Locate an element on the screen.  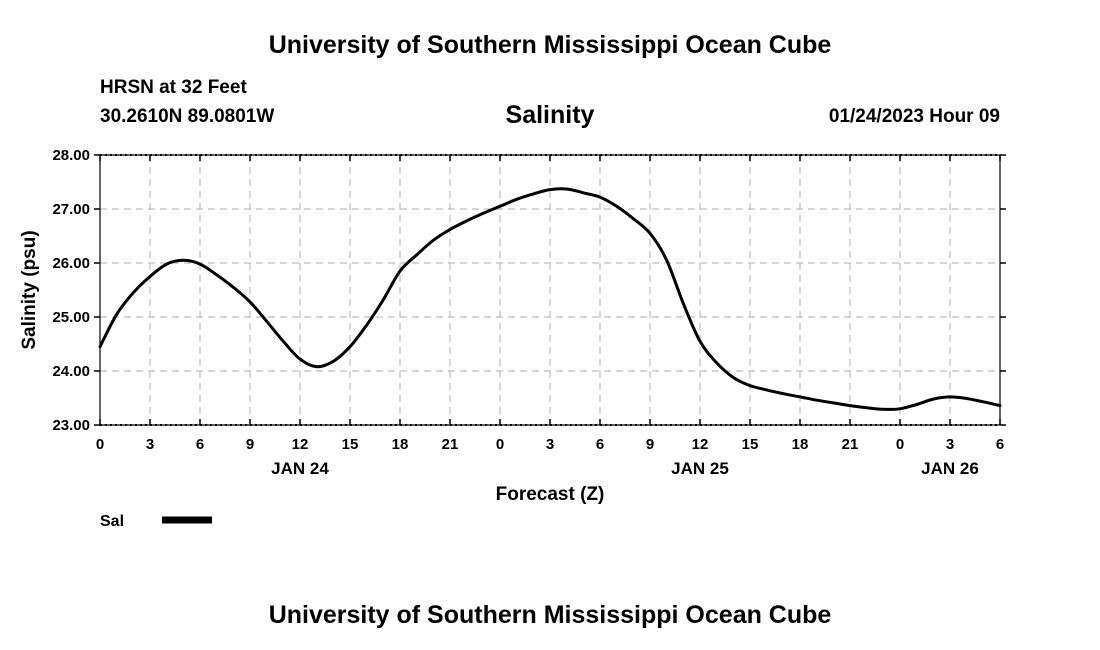
y-tick-label: 27.00 is located at coordinates (71, 209).